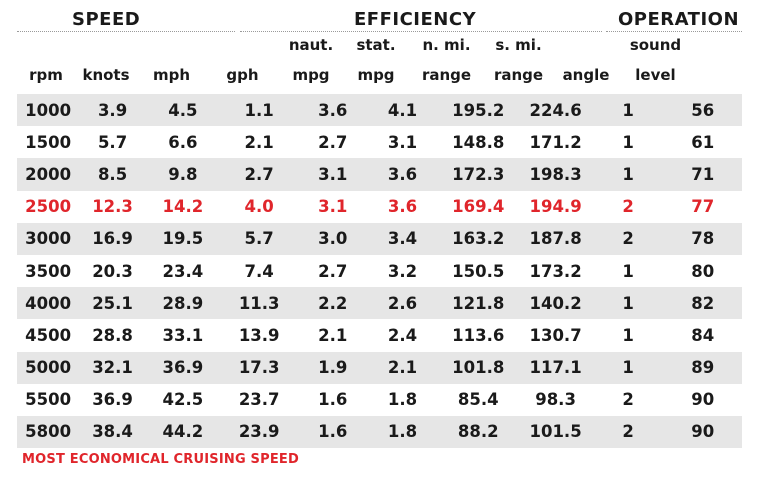 This screenshot has height=485, width=758. What do you see at coordinates (112, 335) in the screenshot?
I see `table-cell: 28.8` at bounding box center [112, 335].